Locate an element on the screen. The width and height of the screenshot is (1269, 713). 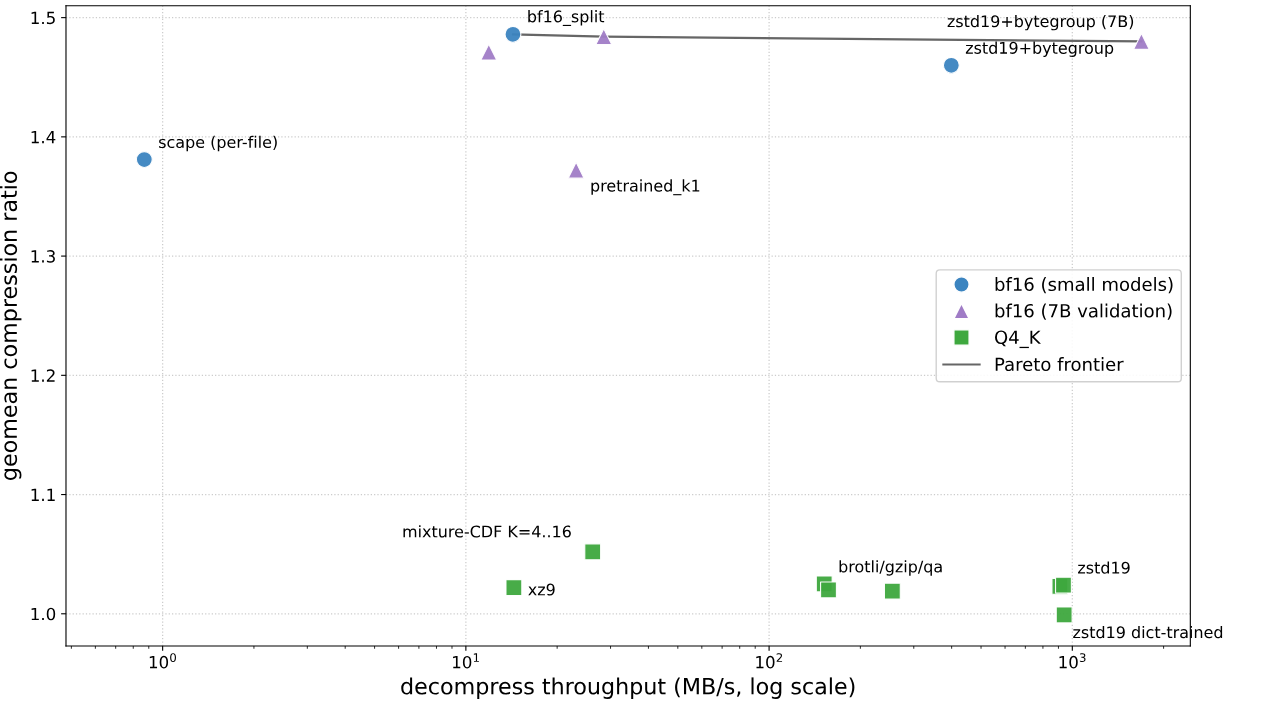
x-tick-label: 10$^{0}$ is located at coordinates (162, 661).